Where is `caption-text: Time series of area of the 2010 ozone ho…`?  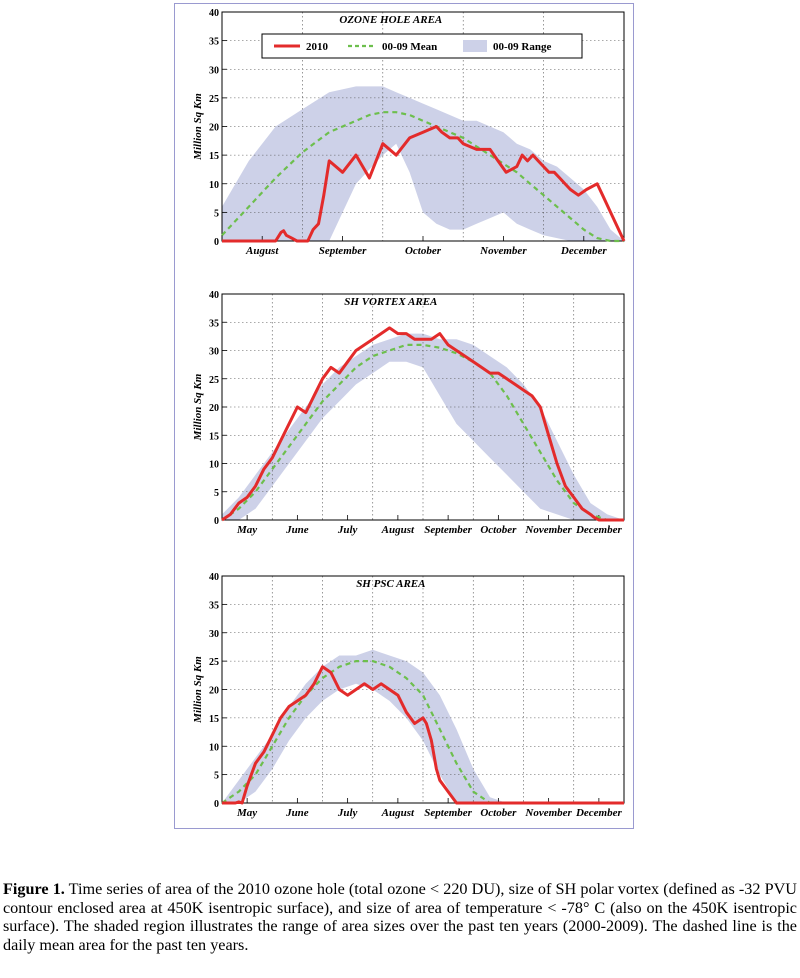 caption-text: Time series of area of the 2010 ozone ho… is located at coordinates (400, 917).